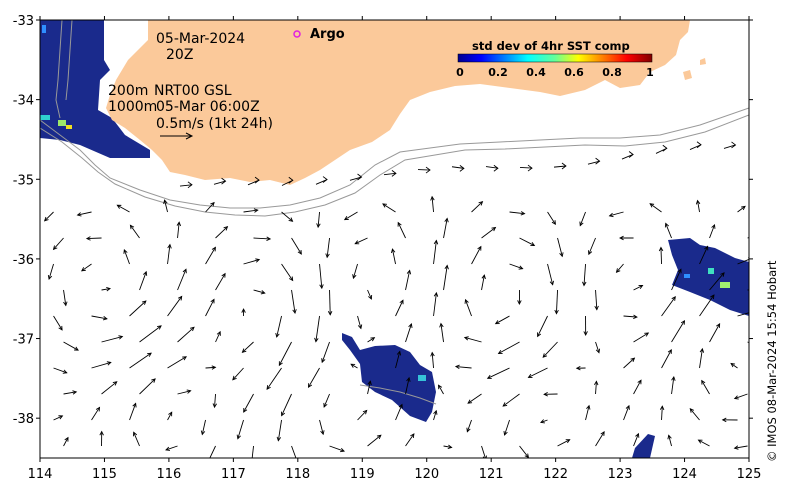 The width and height of the screenshot is (791, 492). Describe the element at coordinates (179, 55) in the screenshot. I see `time-label: 20Z` at that location.